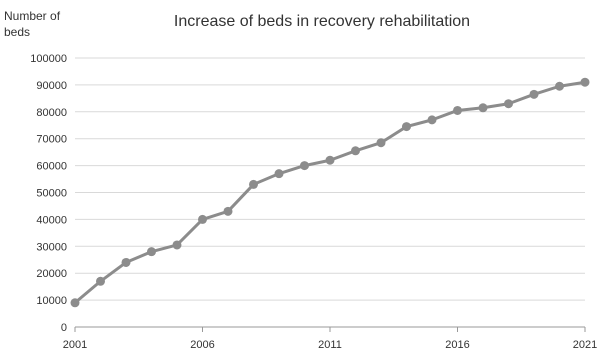 This screenshot has height=361, width=597. I want to click on y-tick-label: 50000, so click(51, 194).